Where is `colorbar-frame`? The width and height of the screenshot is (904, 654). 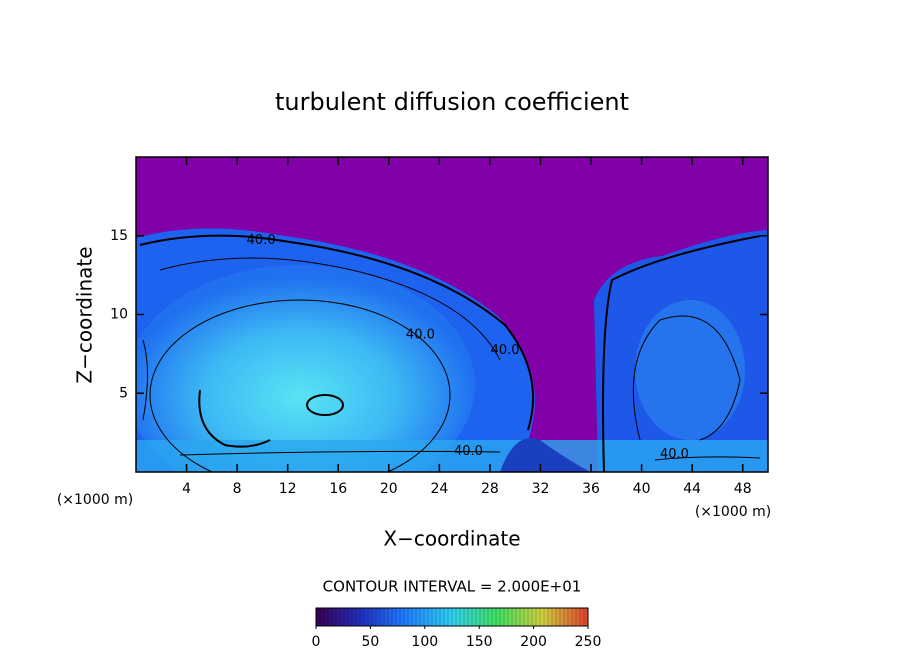 colorbar-frame is located at coordinates (452, 617).